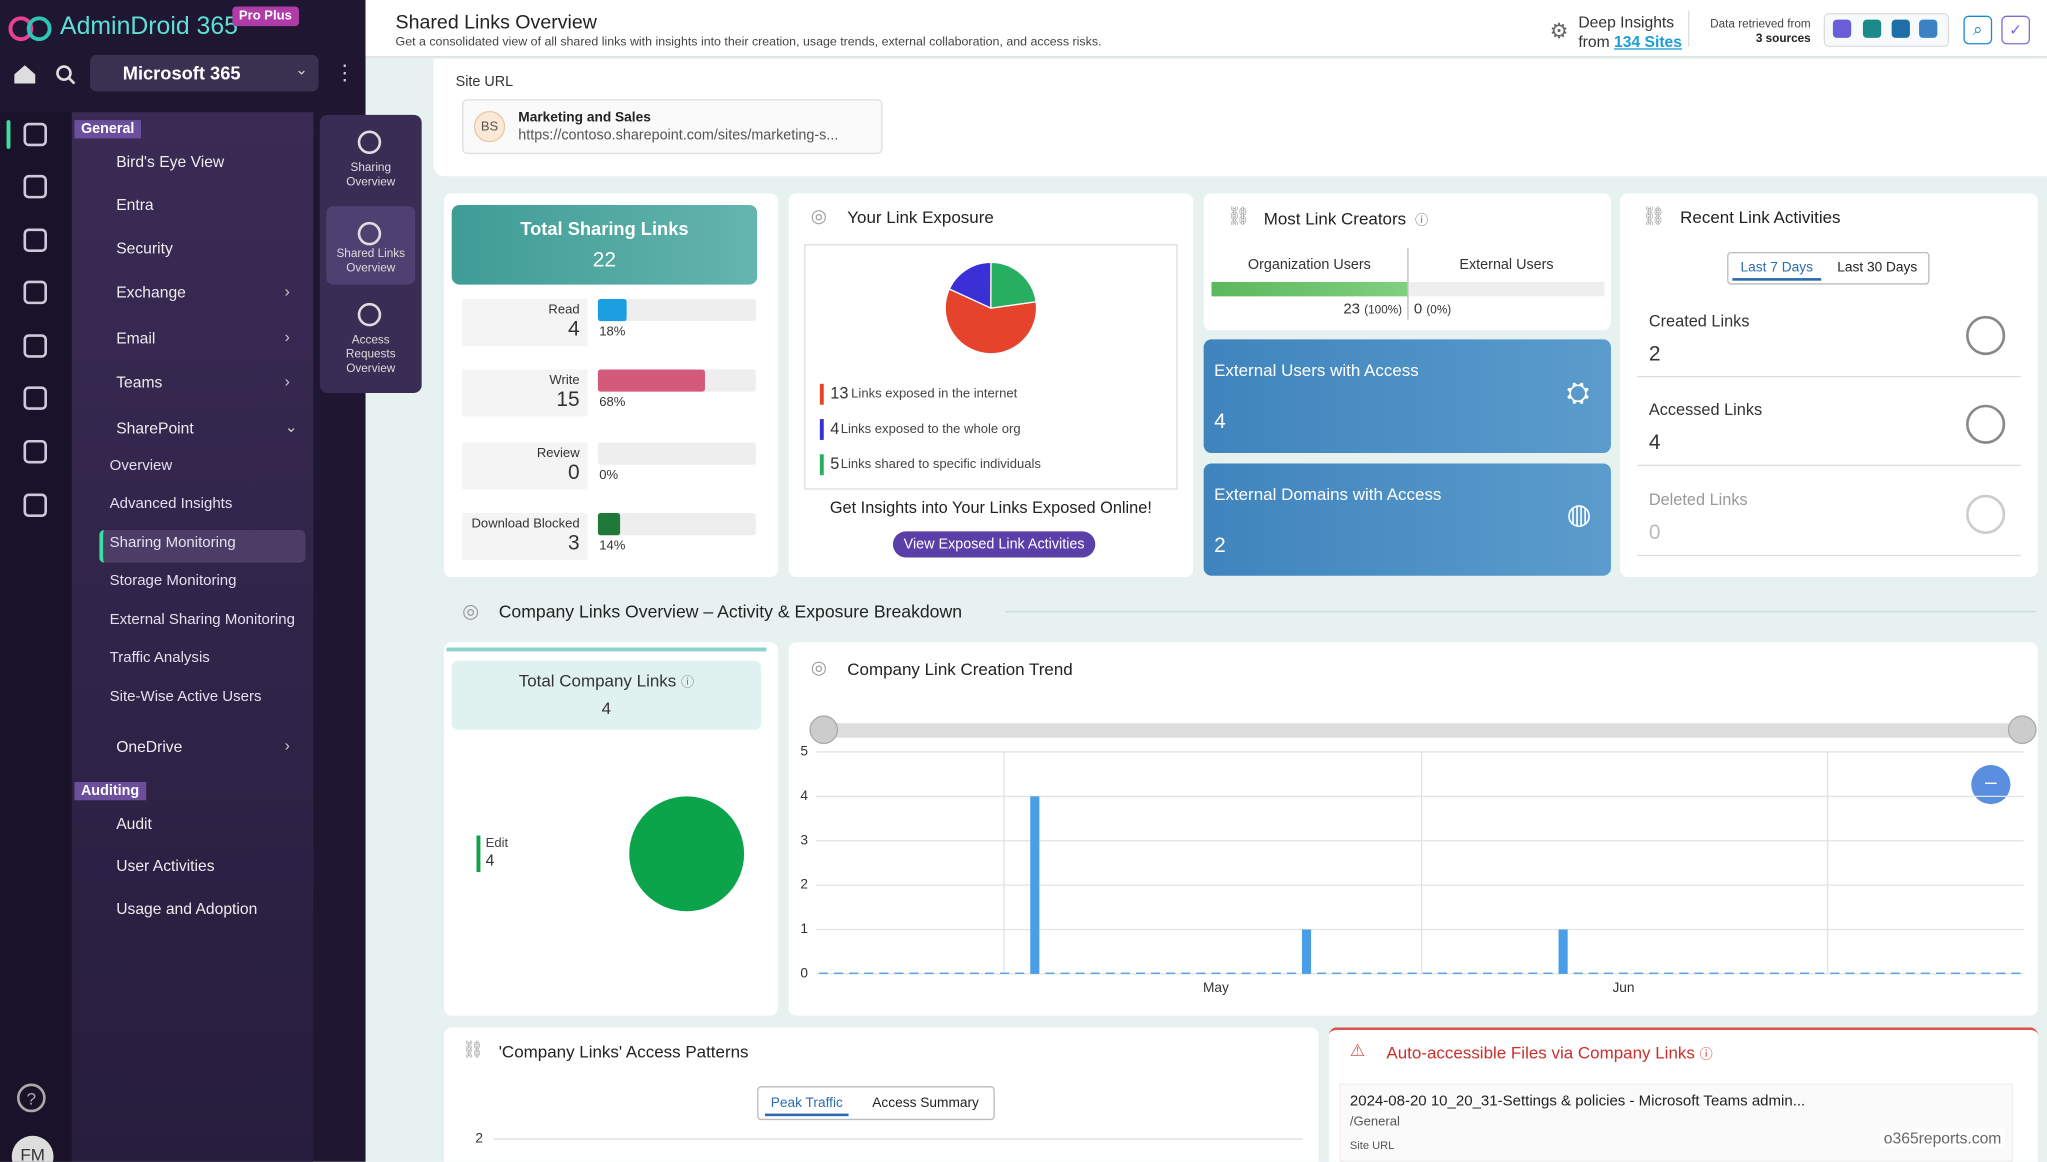 Image resolution: width=2047 pixels, height=1162 pixels. I want to click on nav-item: User Activities, so click(165, 865).